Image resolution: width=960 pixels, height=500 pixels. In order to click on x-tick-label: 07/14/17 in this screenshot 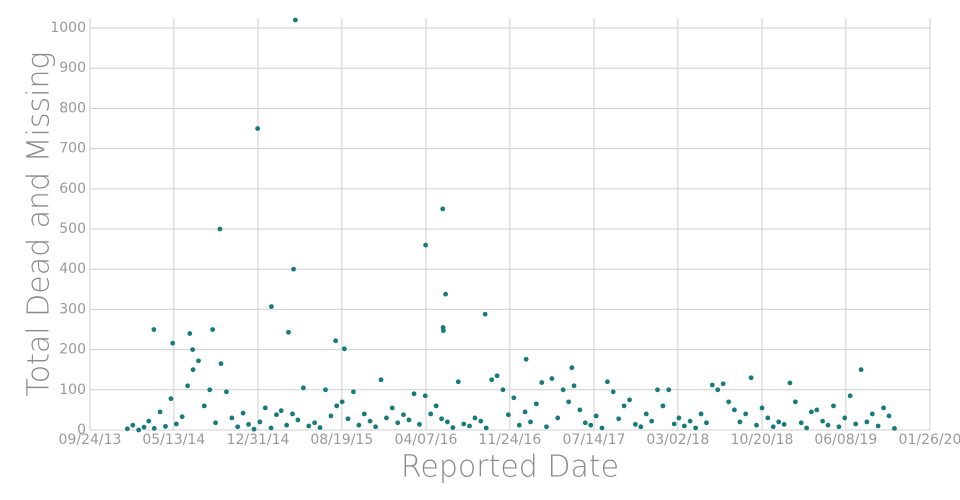, I will do `click(594, 440)`.